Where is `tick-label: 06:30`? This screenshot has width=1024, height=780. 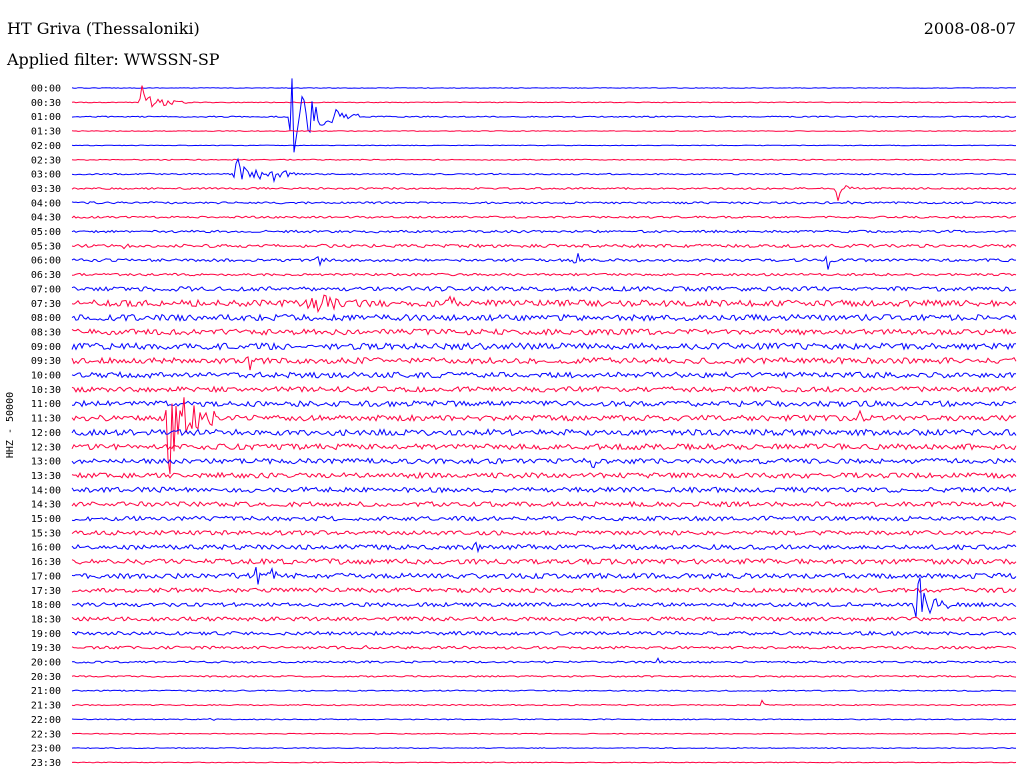
tick-label: 06:30 is located at coordinates (46, 275).